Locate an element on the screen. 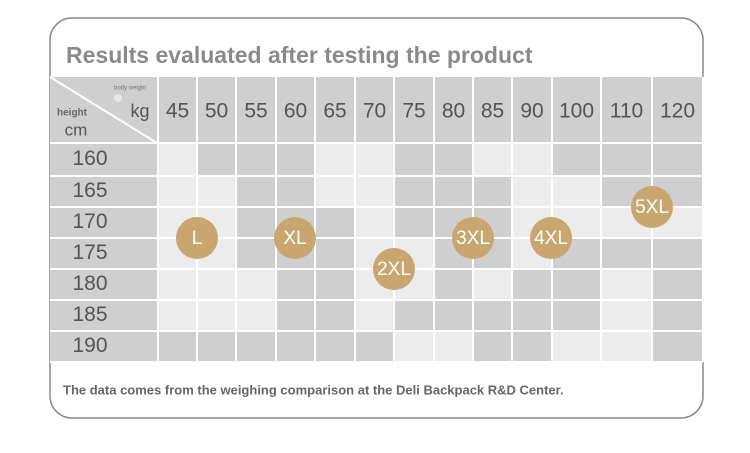  corner-icon is located at coordinates (118, 98).